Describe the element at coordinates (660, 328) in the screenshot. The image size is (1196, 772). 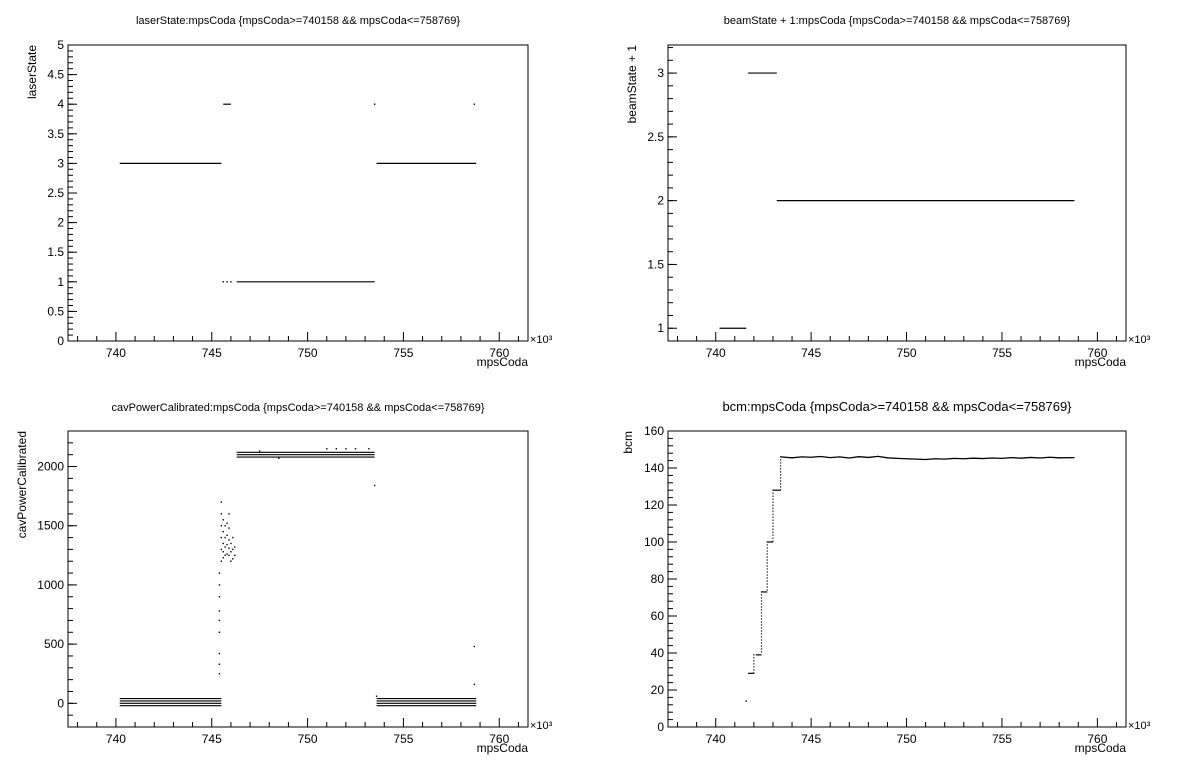
I see `y-tick-label: 1` at that location.